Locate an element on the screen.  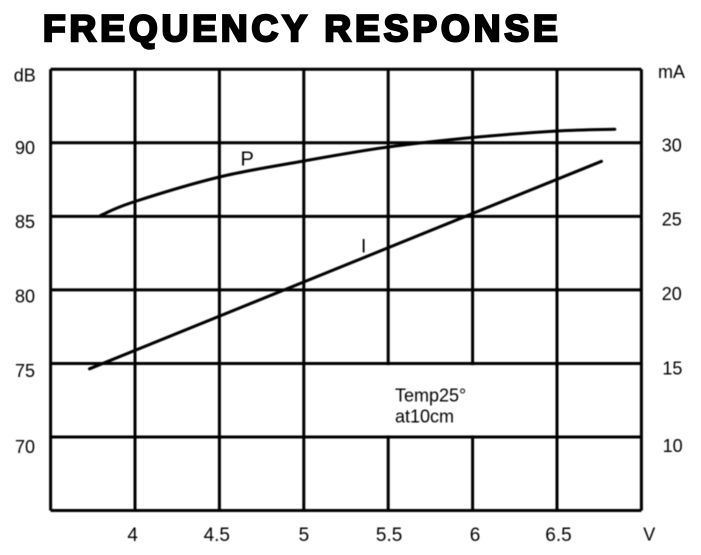
svg-text: 4 is located at coordinates (132, 535).